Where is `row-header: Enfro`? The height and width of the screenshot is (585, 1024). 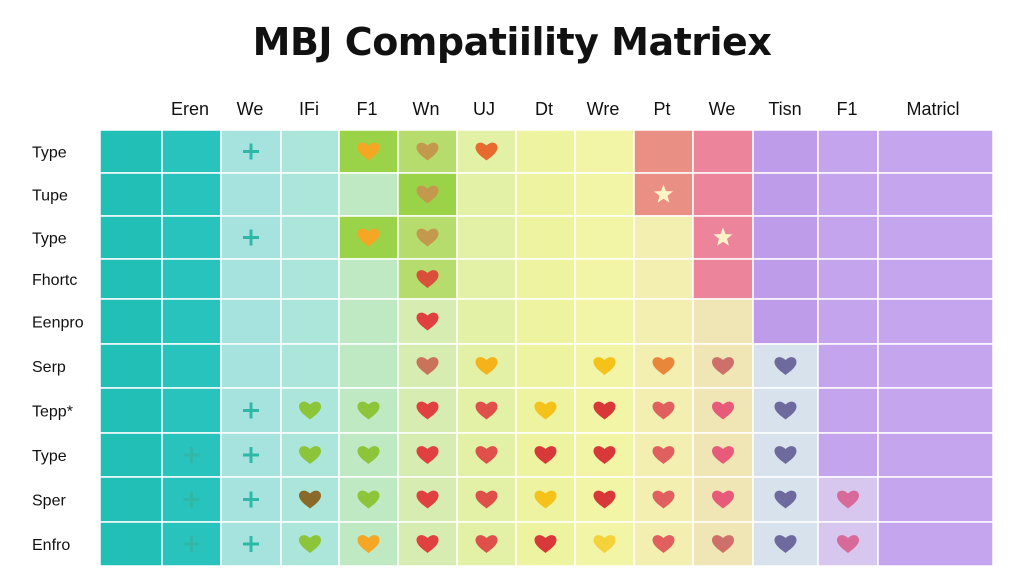 row-header: Enfro is located at coordinates (51, 545).